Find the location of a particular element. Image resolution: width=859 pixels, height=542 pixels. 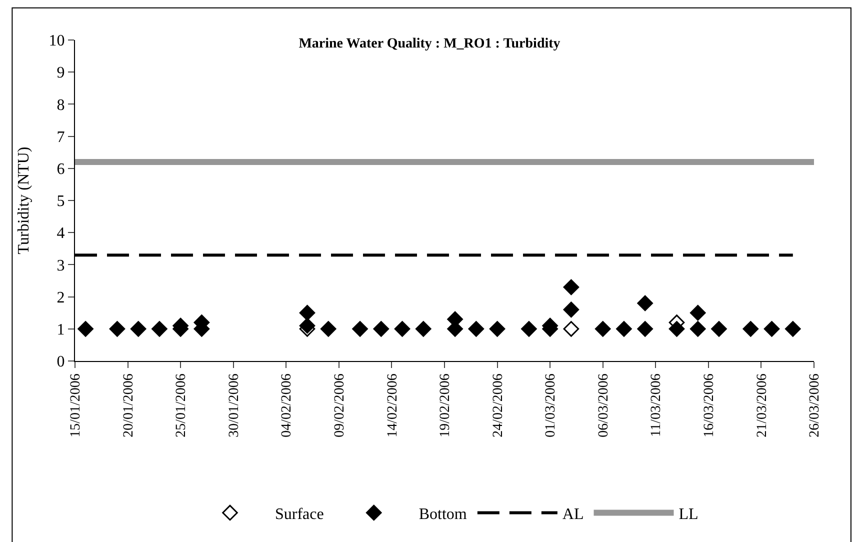

y-tick-label: 8 is located at coordinates (60, 105).